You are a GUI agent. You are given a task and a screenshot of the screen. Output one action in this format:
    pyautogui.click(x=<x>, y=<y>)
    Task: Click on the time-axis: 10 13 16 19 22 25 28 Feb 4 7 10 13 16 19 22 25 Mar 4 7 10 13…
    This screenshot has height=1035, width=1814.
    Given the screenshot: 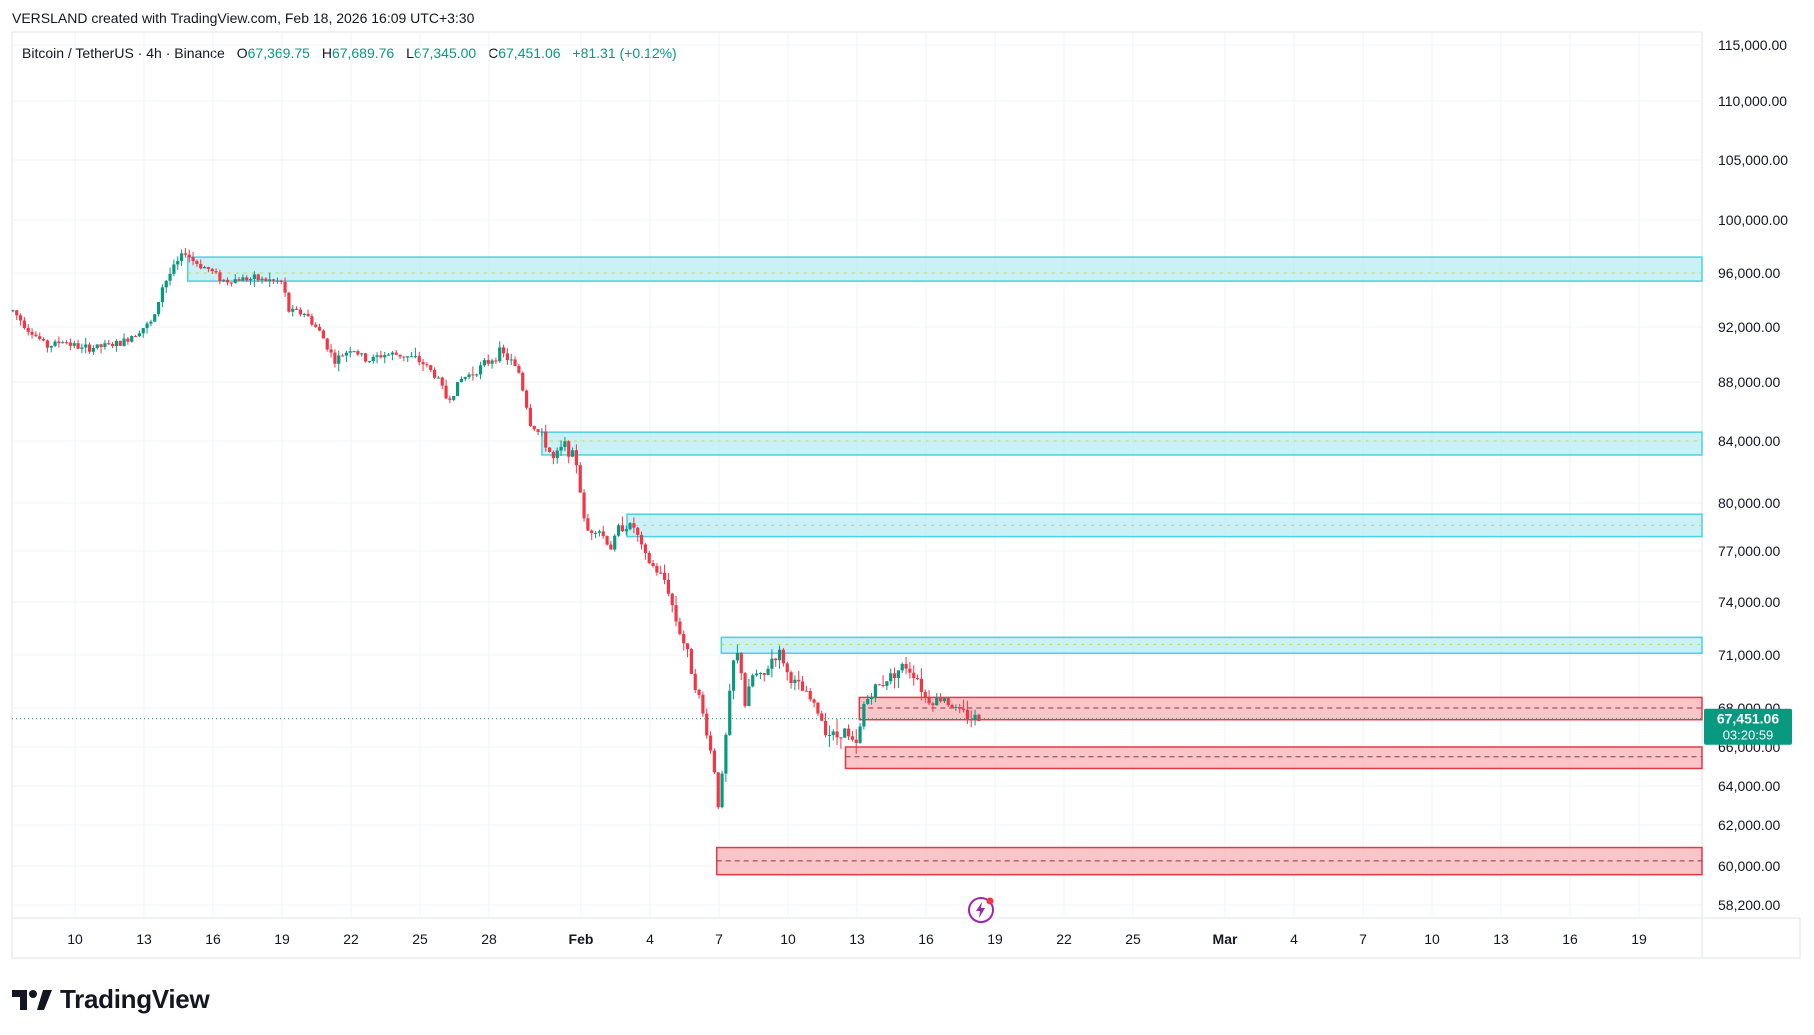 What is the action you would take?
    pyautogui.click(x=857, y=939)
    